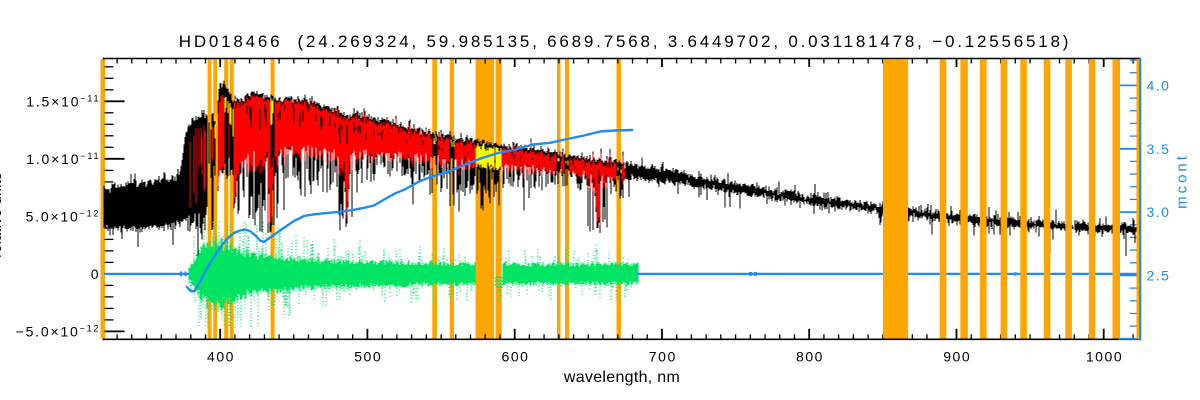 Image resolution: width=1200 pixels, height=400 pixels. Describe the element at coordinates (957, 357) in the screenshot. I see `svg-text: 900` at that location.